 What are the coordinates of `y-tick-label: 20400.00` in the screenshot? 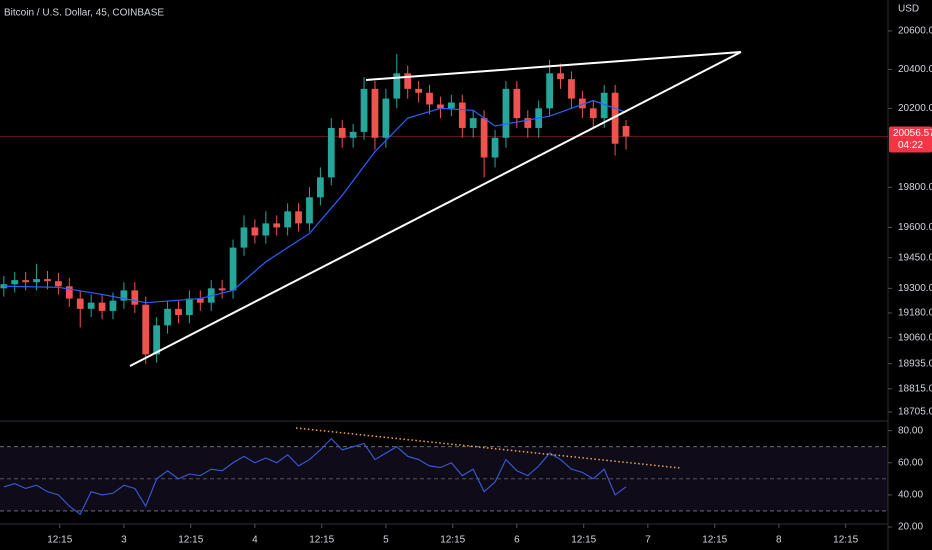 It's located at (915, 69).